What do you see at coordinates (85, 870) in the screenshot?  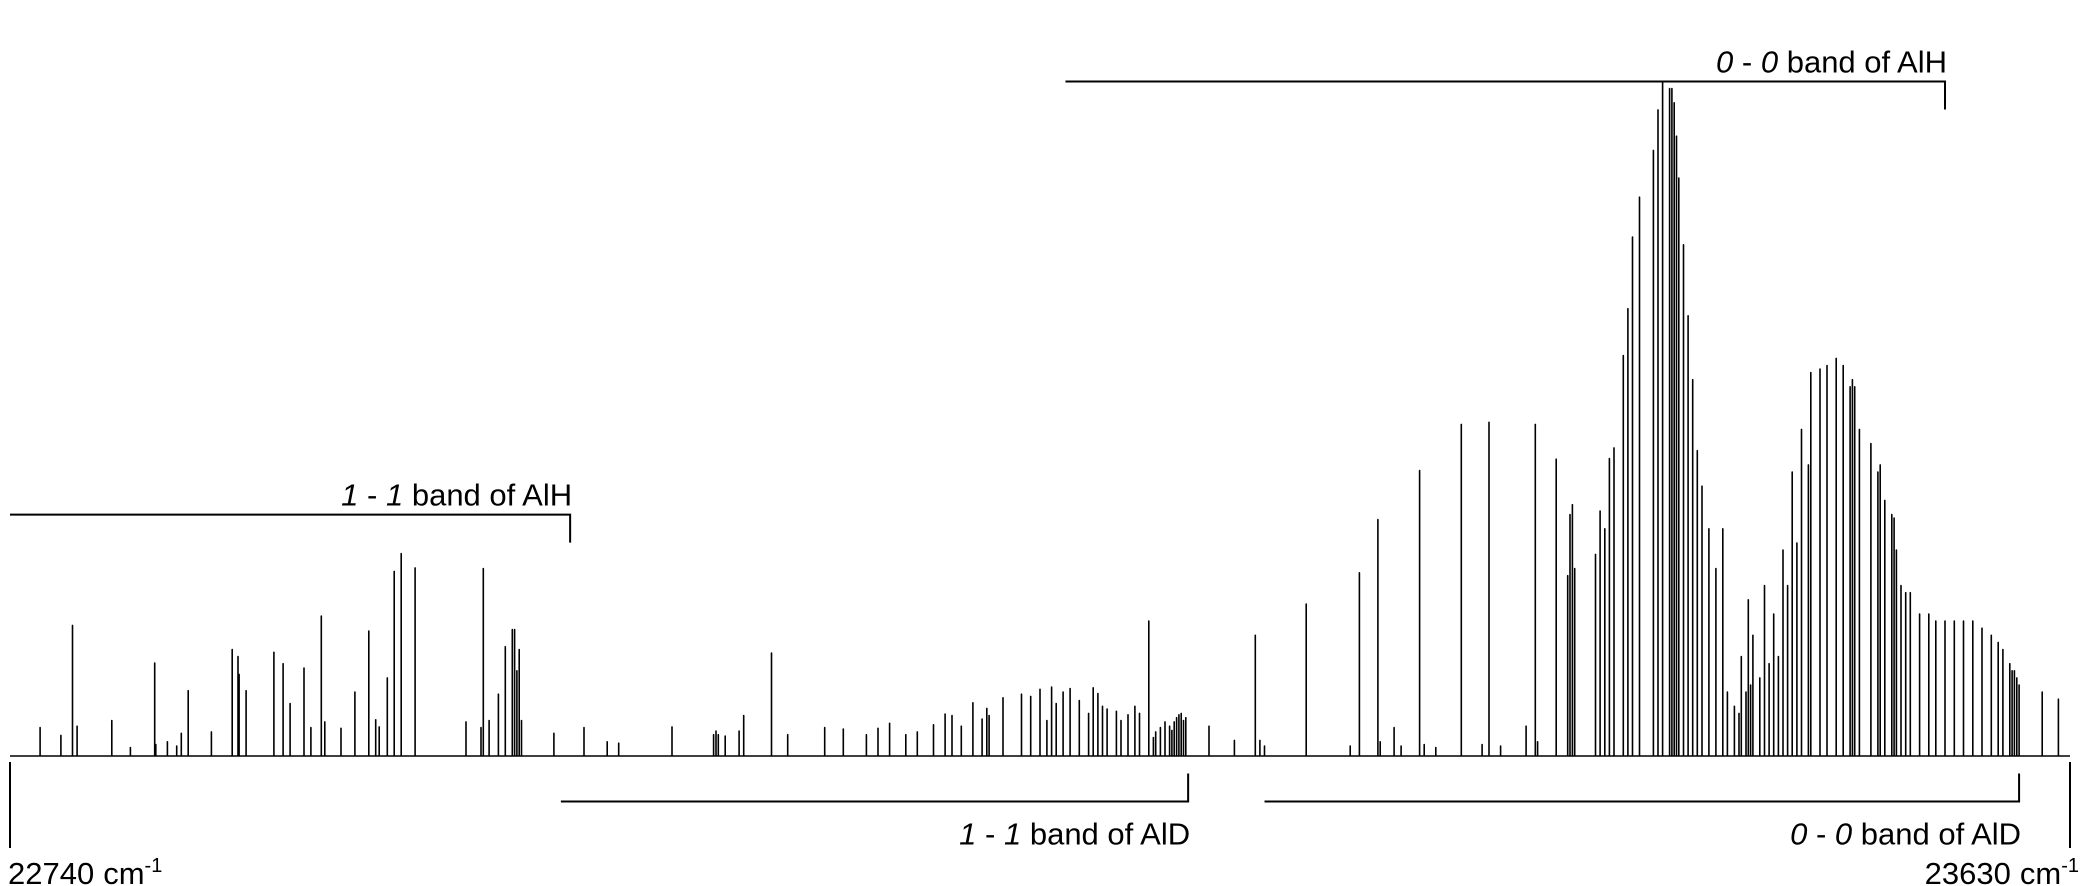 I see `x-axis-left-label: 22740 cm-1` at bounding box center [85, 870].